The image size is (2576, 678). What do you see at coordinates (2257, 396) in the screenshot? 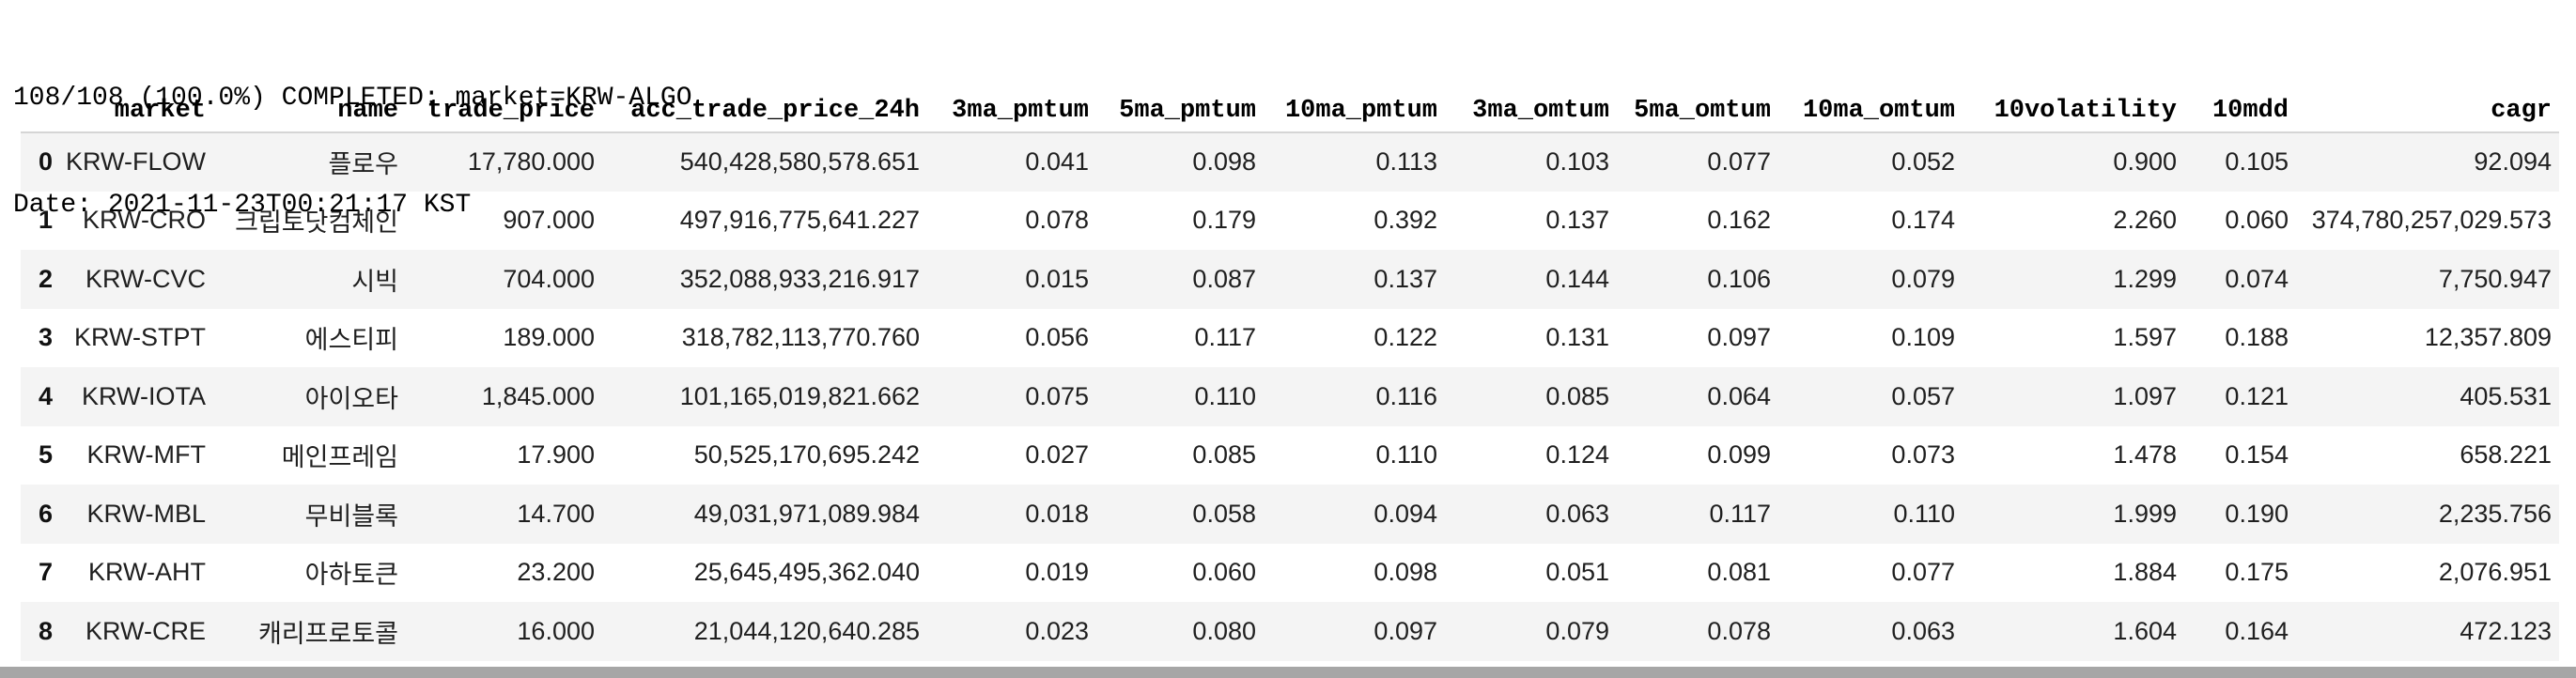
I see `table-cell: 0.121` at bounding box center [2257, 396].